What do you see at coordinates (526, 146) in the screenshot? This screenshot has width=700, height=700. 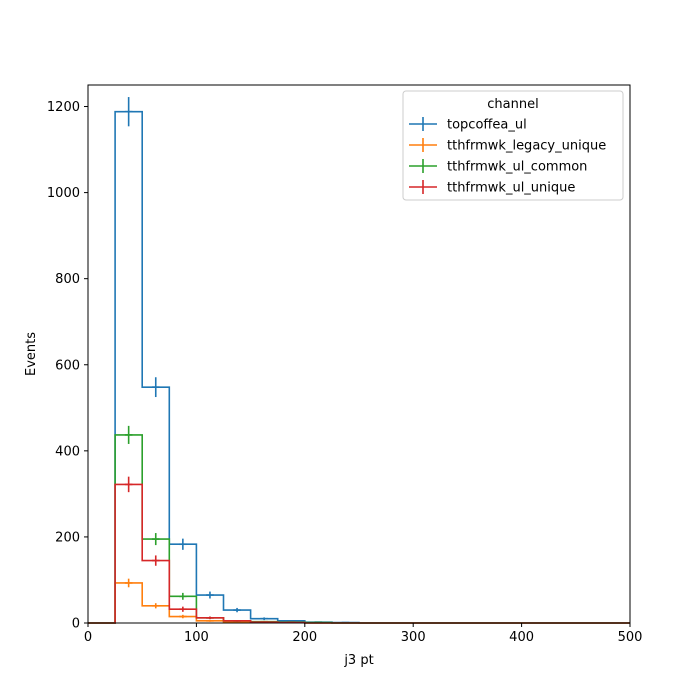 I see `legend-label: tthfrmwk_legacy_unique` at bounding box center [526, 146].